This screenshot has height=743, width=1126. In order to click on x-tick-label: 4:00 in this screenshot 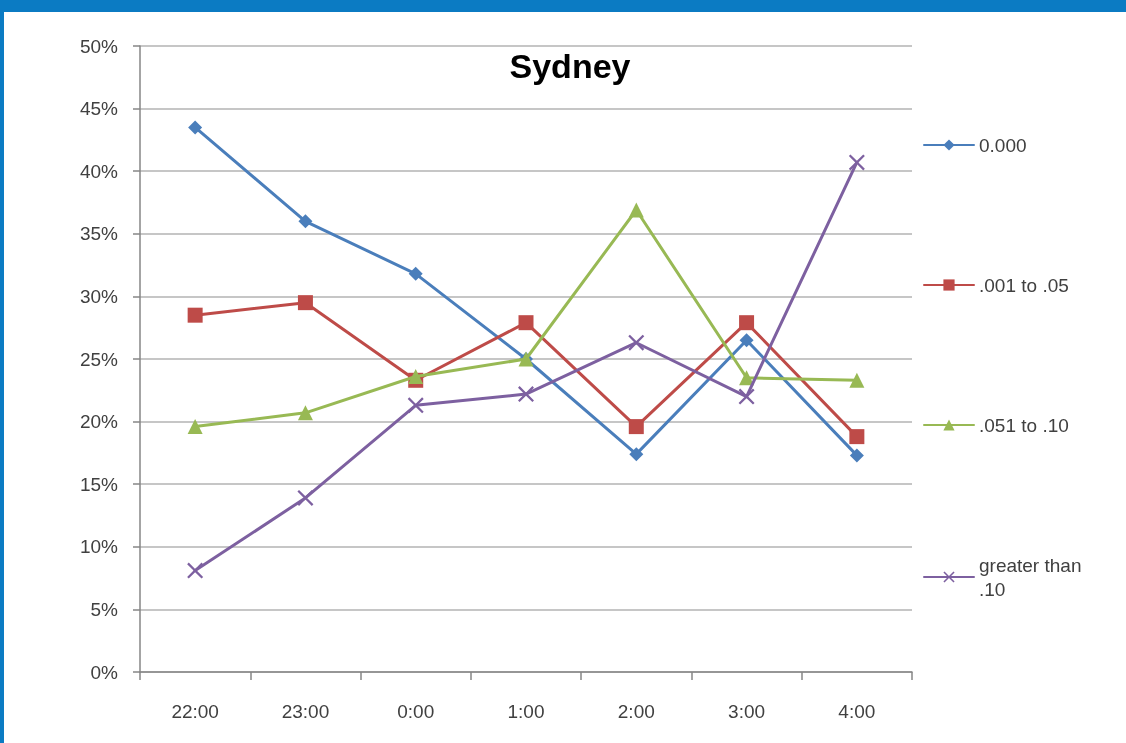, I will do `click(857, 711)`.